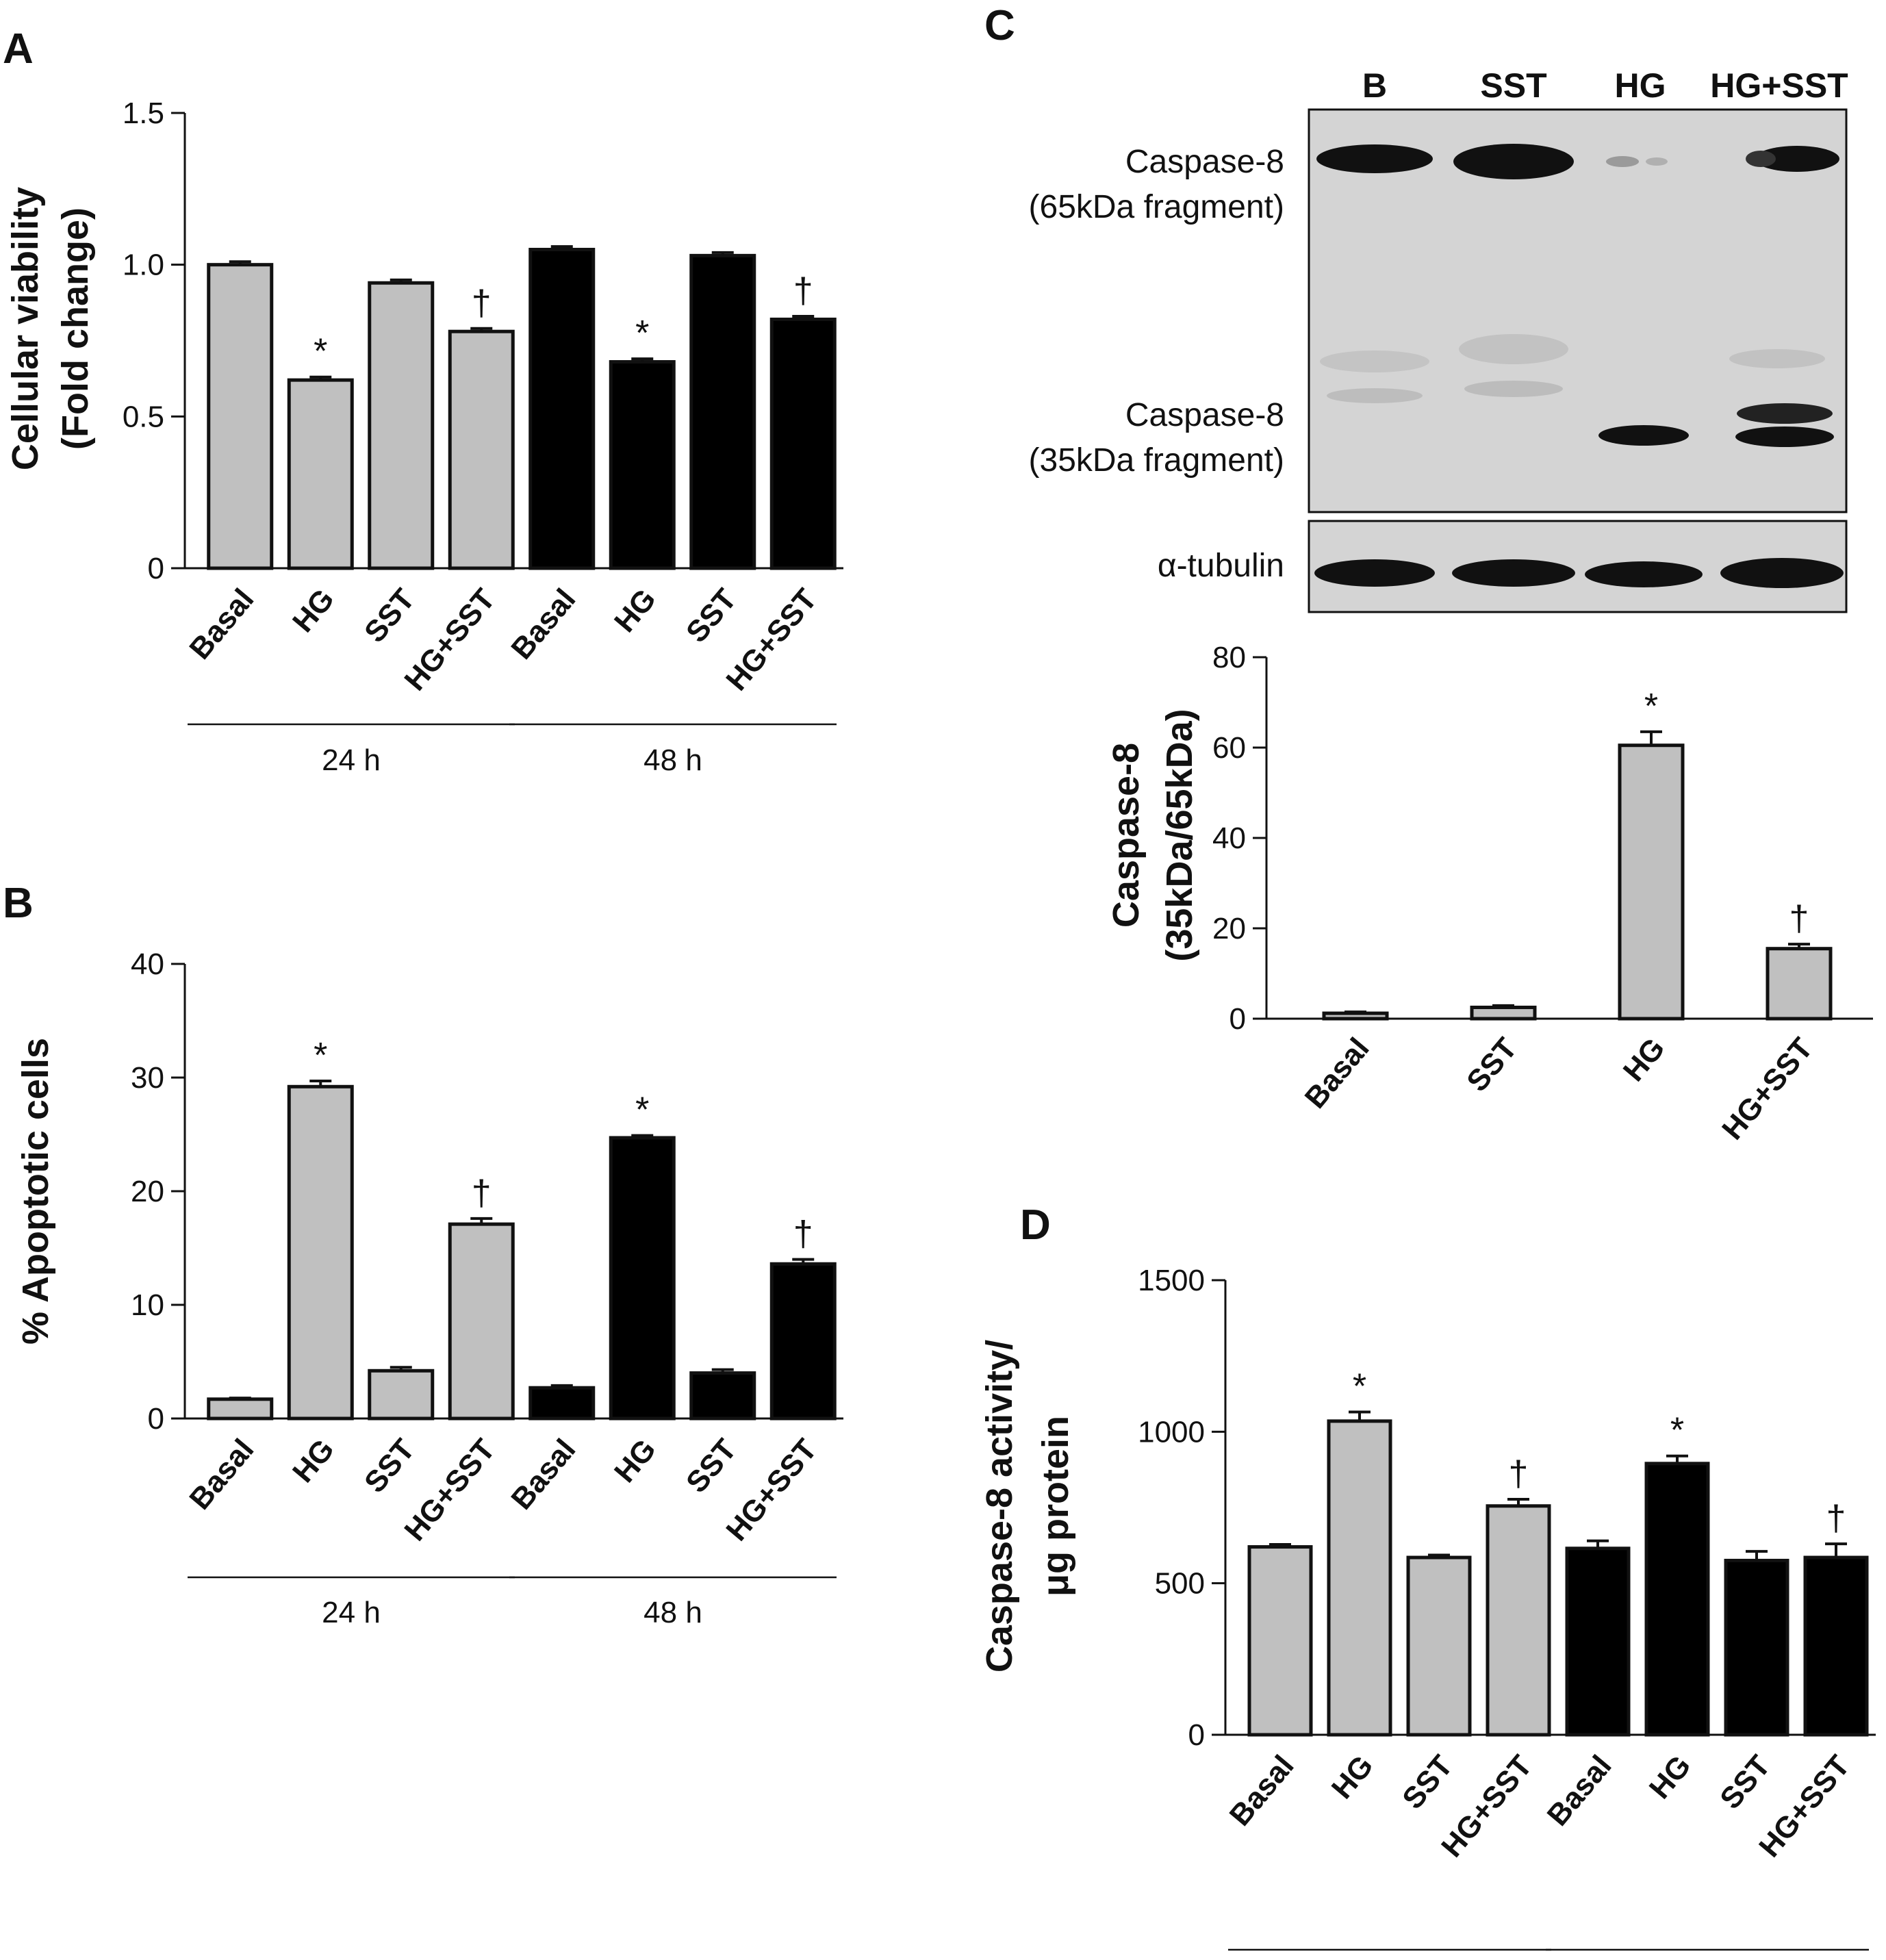  What do you see at coordinates (19, 903) in the screenshot?
I see `panel-letter-b: B` at bounding box center [19, 903].